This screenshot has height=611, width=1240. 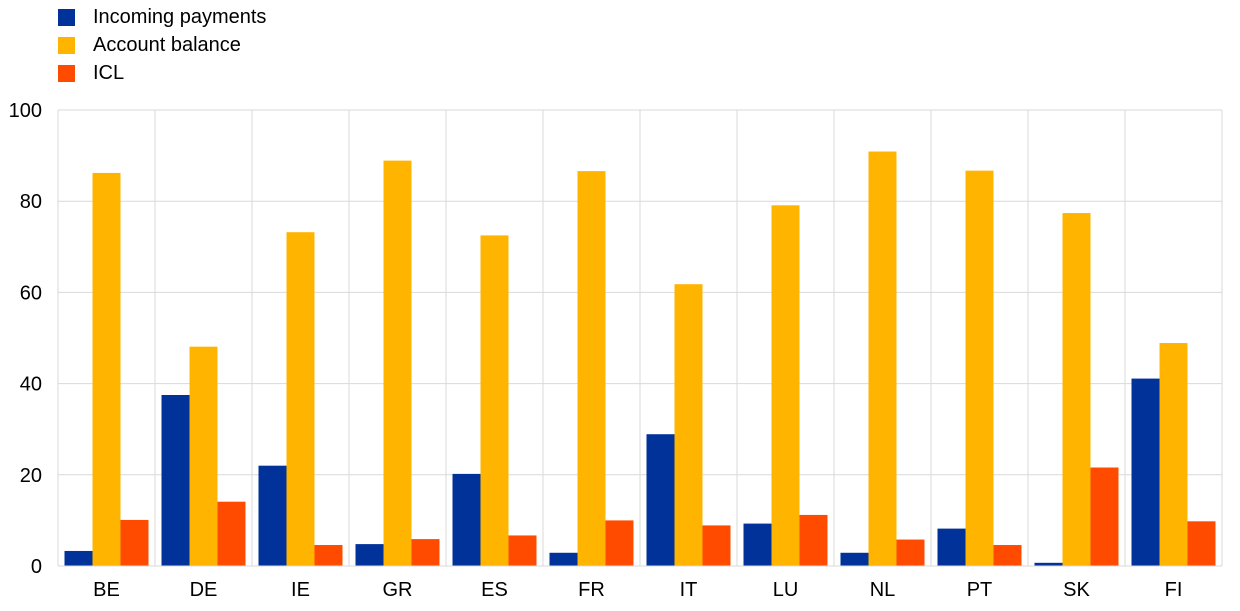 I want to click on bar-icl-be, so click(x=134, y=542).